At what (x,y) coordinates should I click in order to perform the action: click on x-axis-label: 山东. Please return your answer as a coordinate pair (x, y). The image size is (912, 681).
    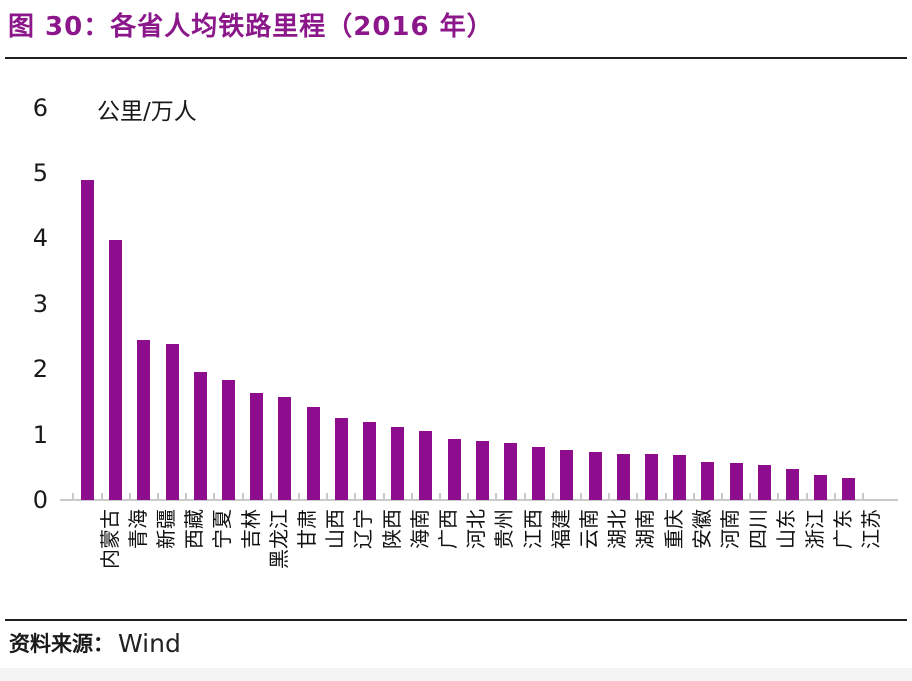
    Looking at the image, I should click on (786, 529).